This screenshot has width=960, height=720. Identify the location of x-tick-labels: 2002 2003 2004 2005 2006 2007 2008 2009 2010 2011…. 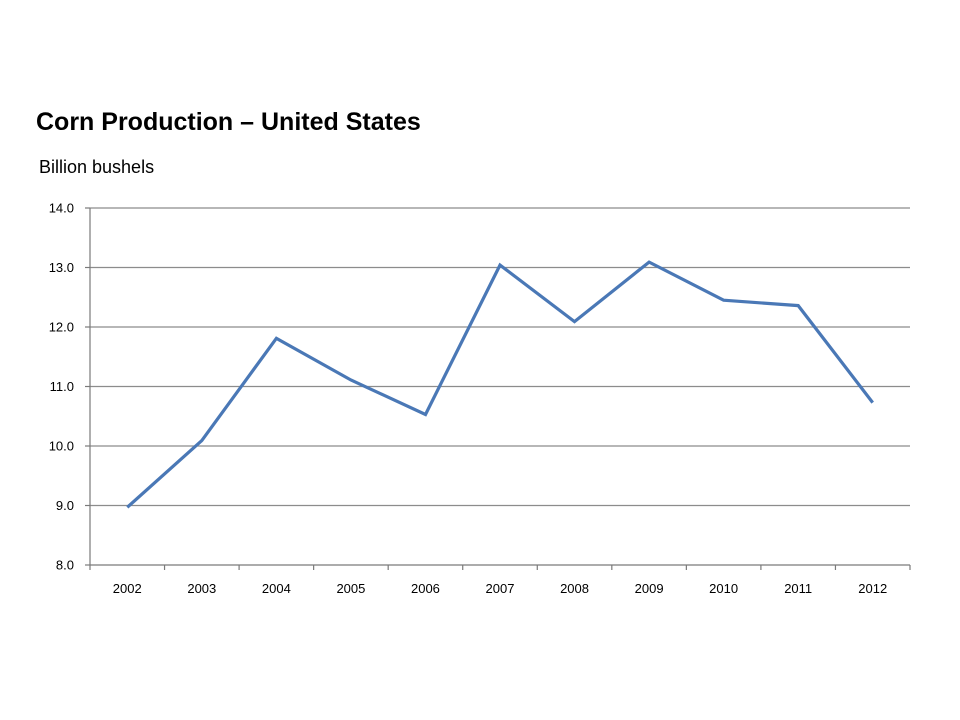
(500, 588).